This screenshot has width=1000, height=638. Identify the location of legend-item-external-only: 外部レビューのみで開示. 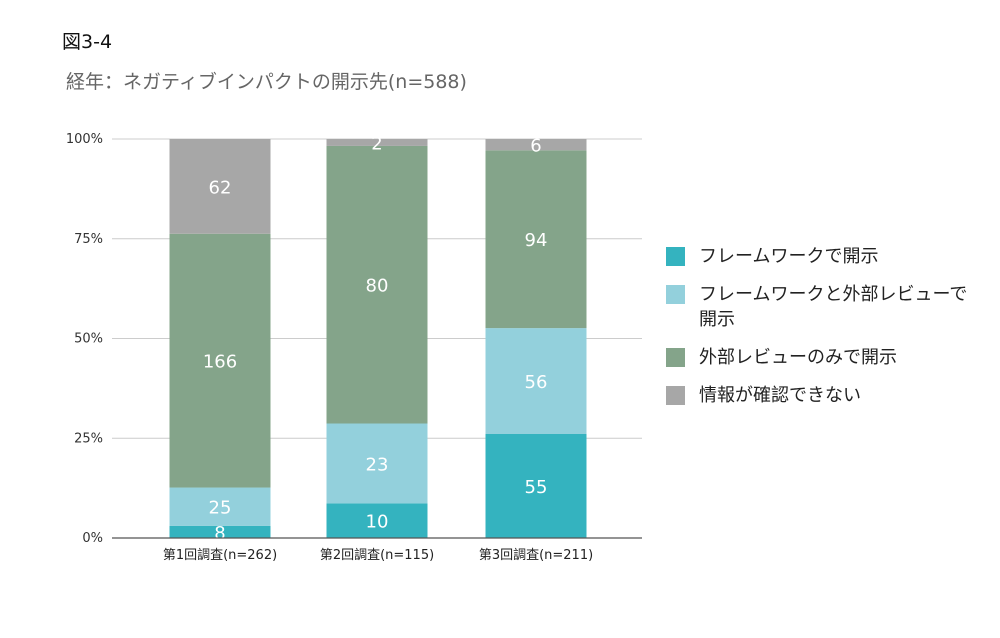
(826, 357).